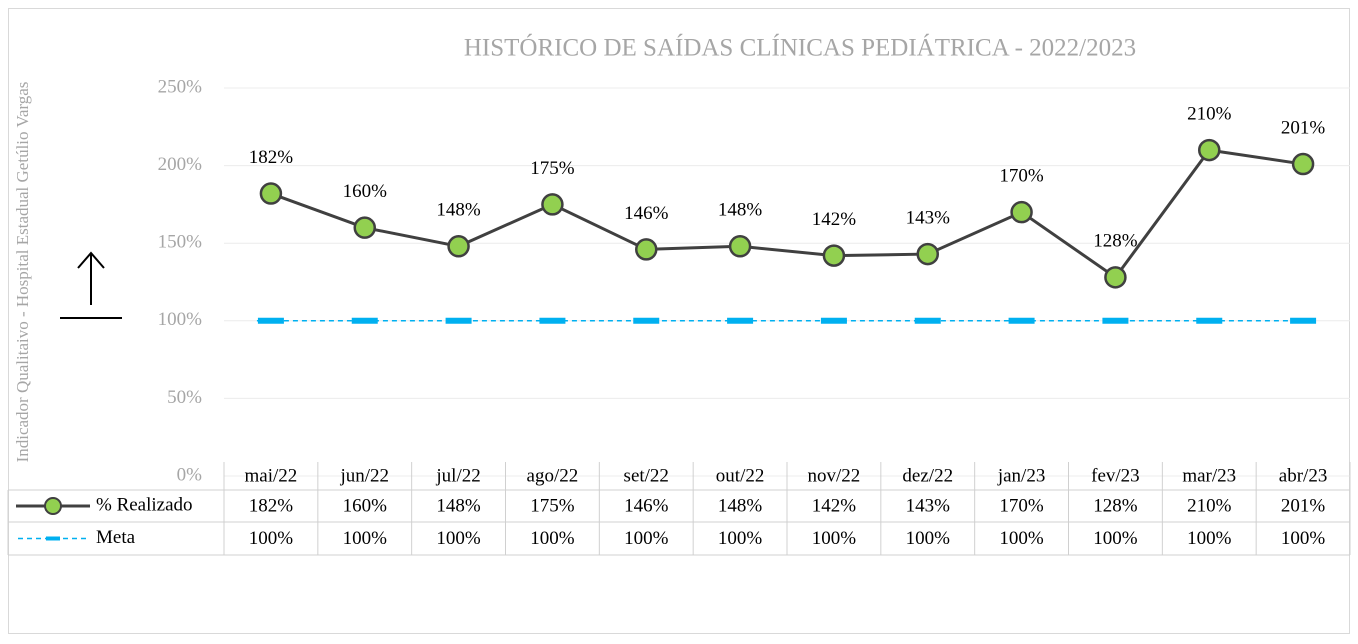 The width and height of the screenshot is (1358, 644). Describe the element at coordinates (144, 504) in the screenshot. I see `legend-label: % Realizado` at that location.